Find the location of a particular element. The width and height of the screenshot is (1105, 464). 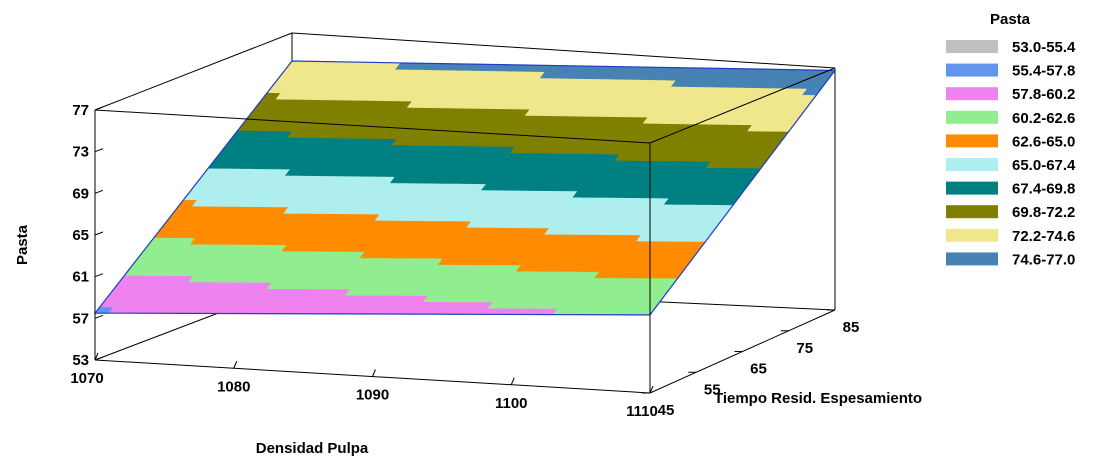

z-axis-ticks: 53 57 61 65 69 73 77 is located at coordinates (88, 235).